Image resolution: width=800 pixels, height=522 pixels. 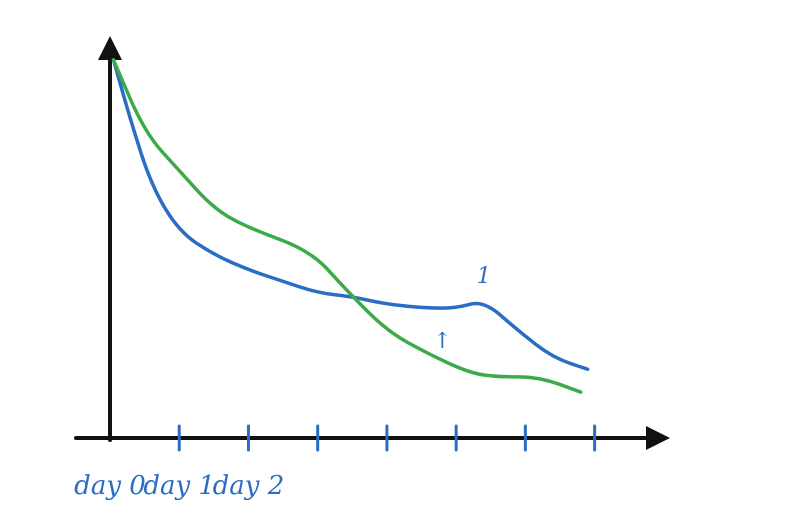 What do you see at coordinates (110, 48) in the screenshot?
I see `y-axis-arrow` at bounding box center [110, 48].